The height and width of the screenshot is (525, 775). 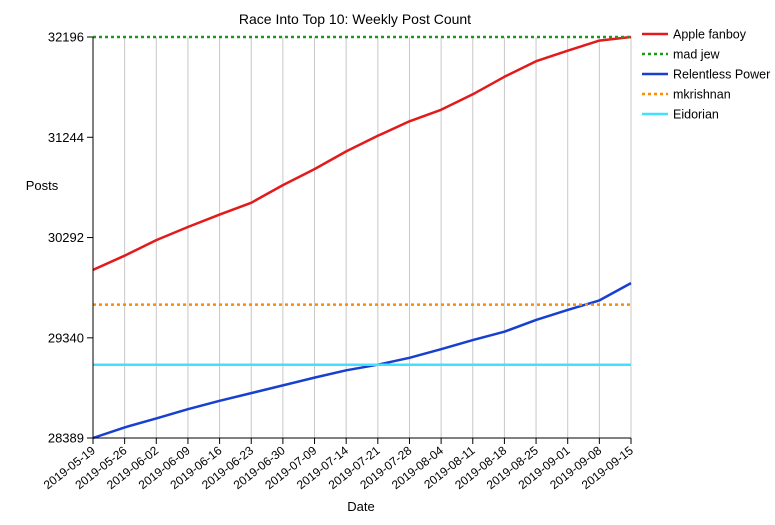 What do you see at coordinates (697, 55) in the screenshot?
I see `legend-label-1: mad jew` at bounding box center [697, 55].